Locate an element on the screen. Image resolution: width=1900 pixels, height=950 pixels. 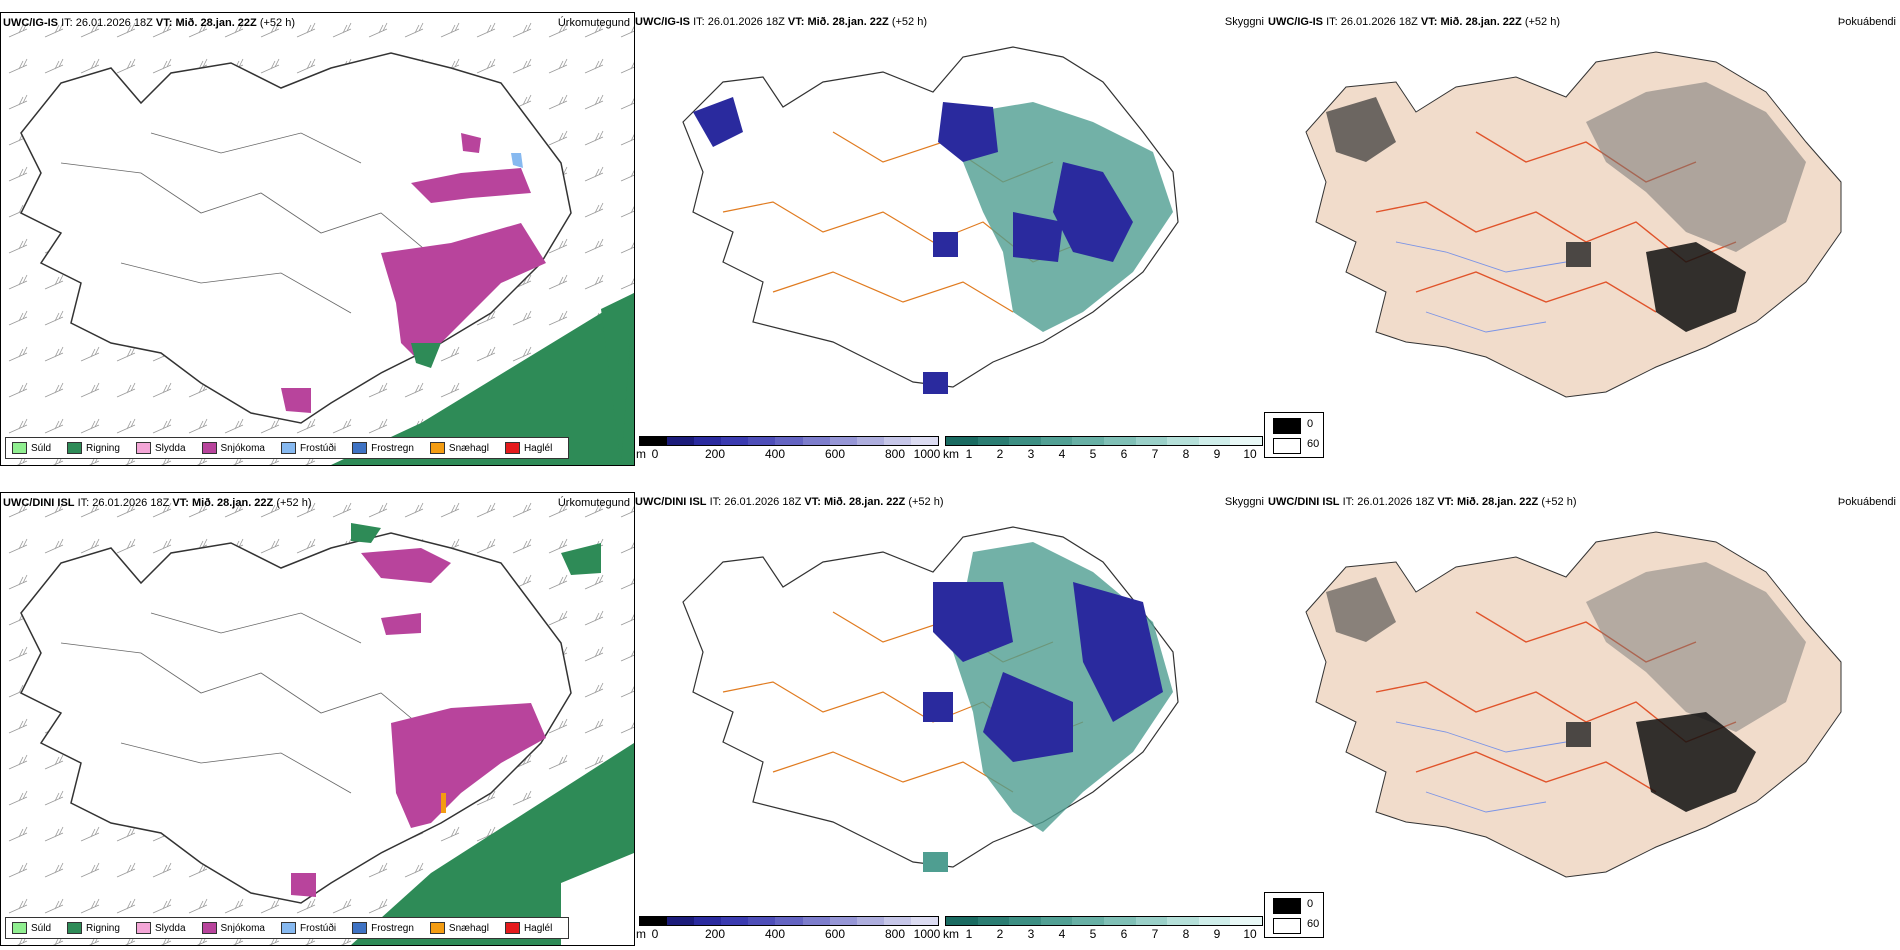
tick-label: 400 is located at coordinates (775, 454).